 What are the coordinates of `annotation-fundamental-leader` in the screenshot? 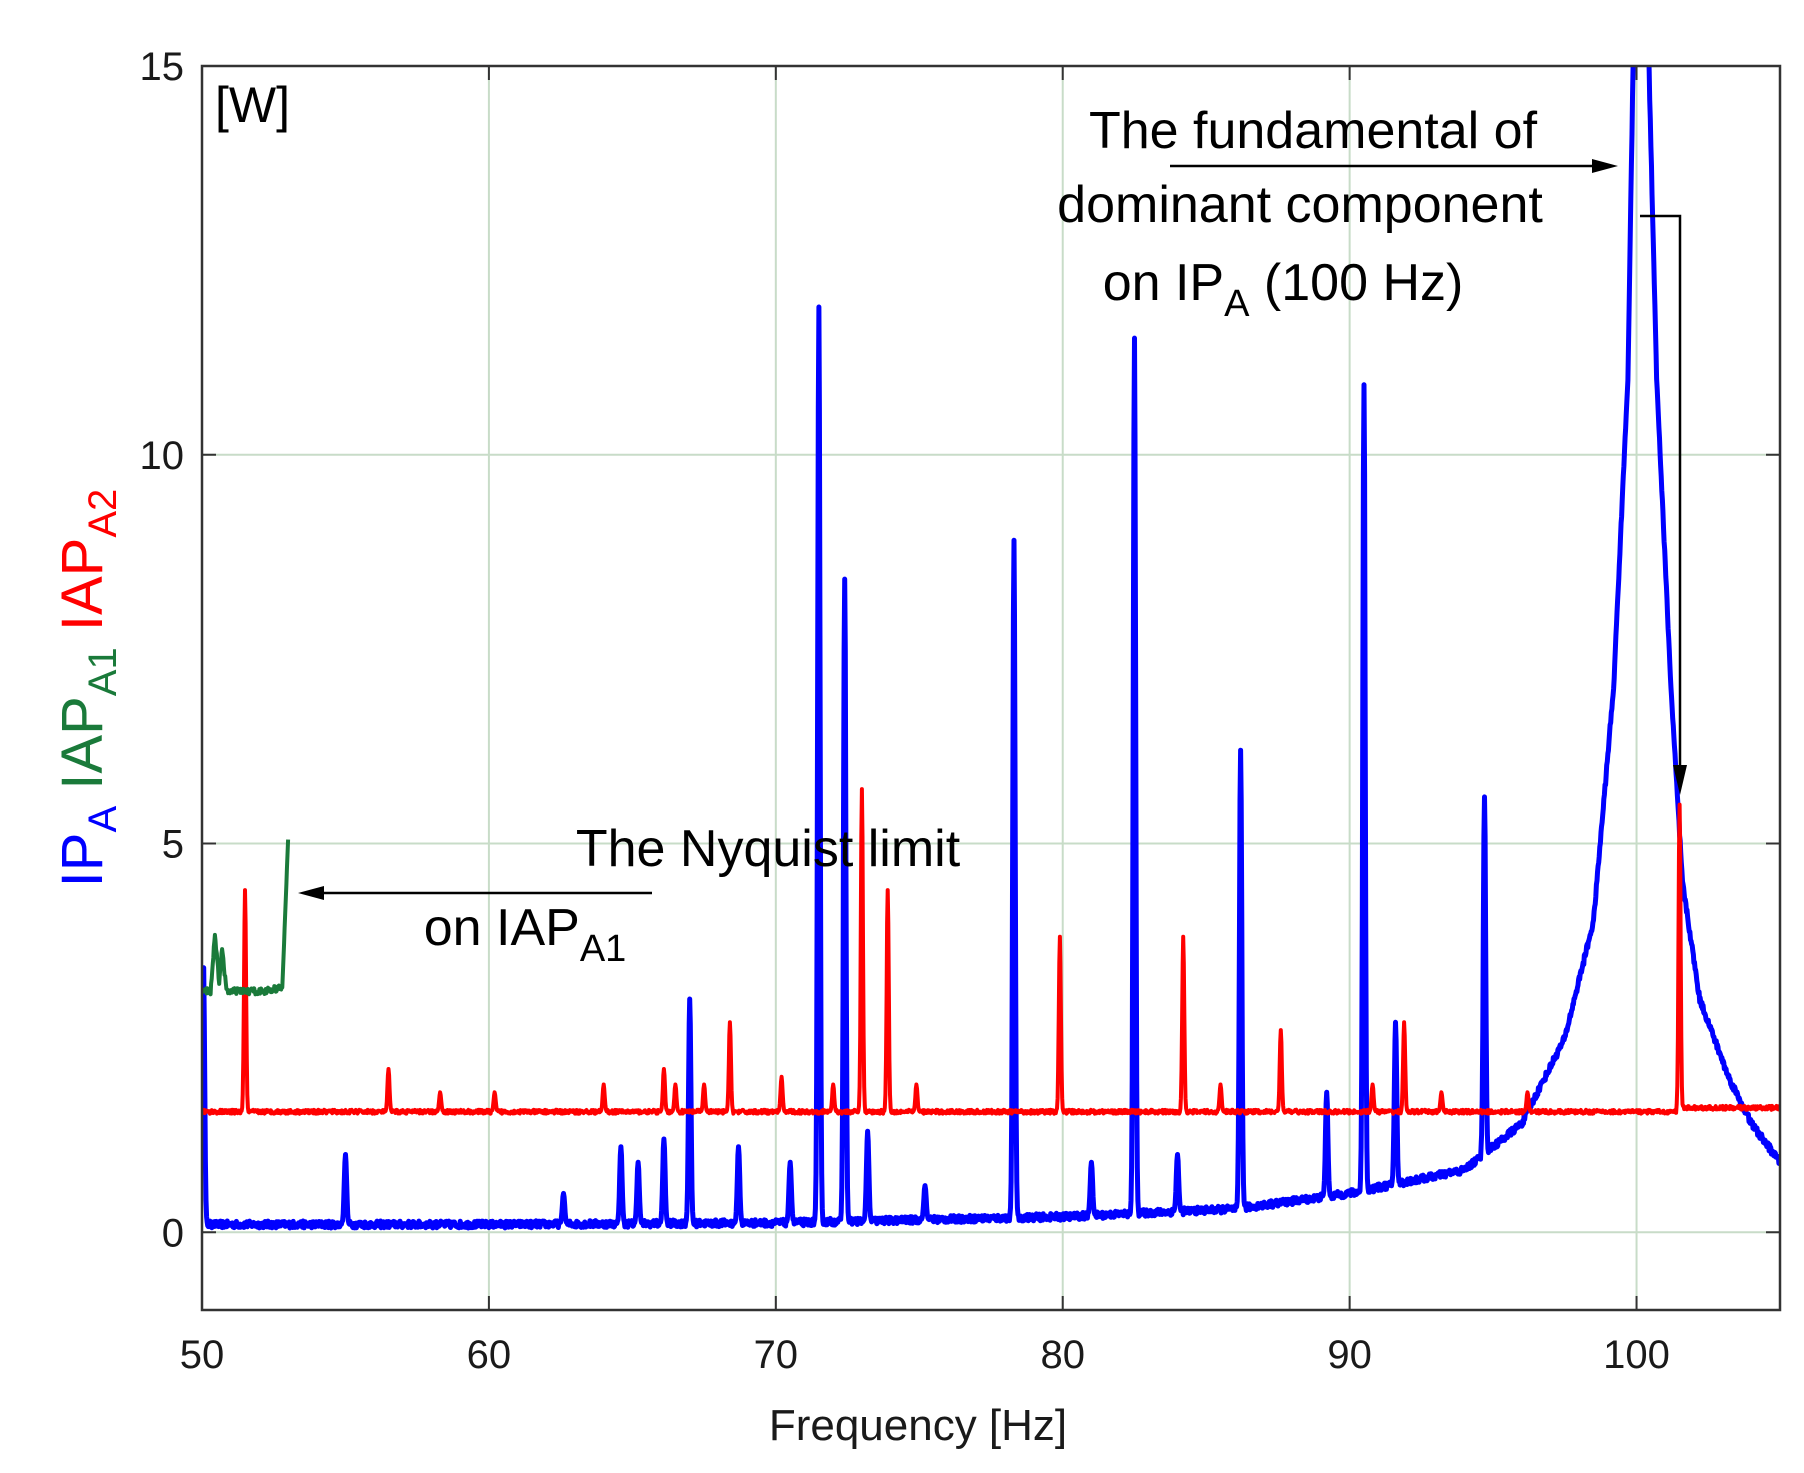 It's located at (1661, 492).